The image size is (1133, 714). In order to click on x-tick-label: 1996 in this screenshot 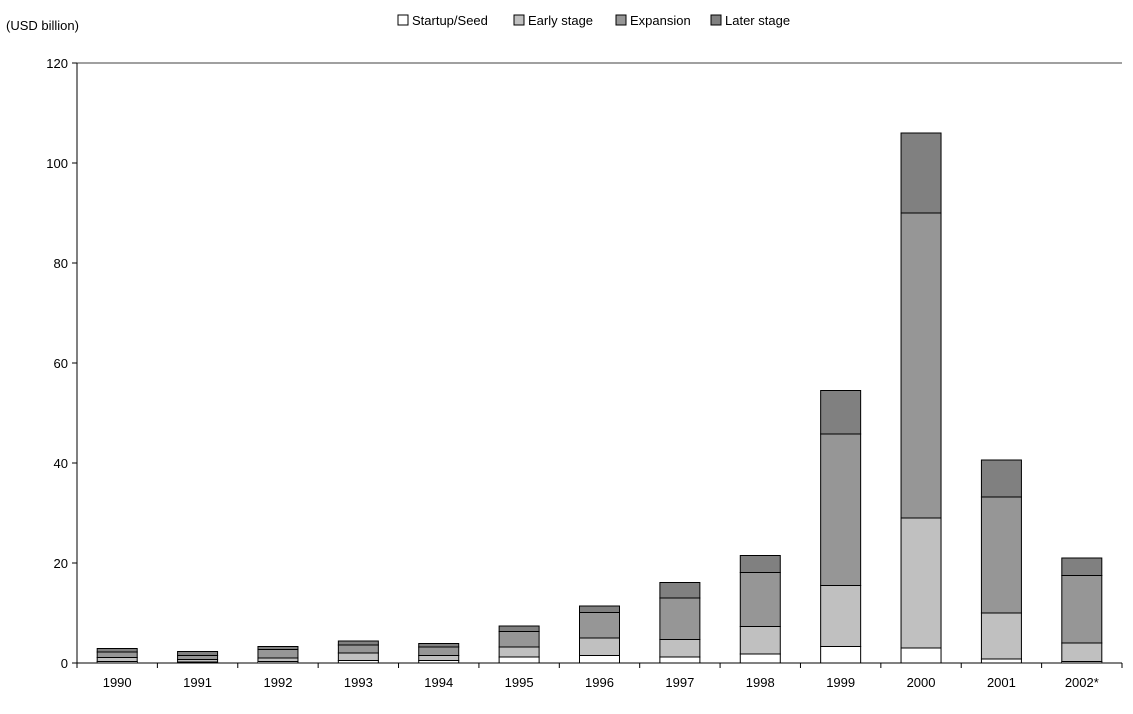, I will do `click(599, 682)`.